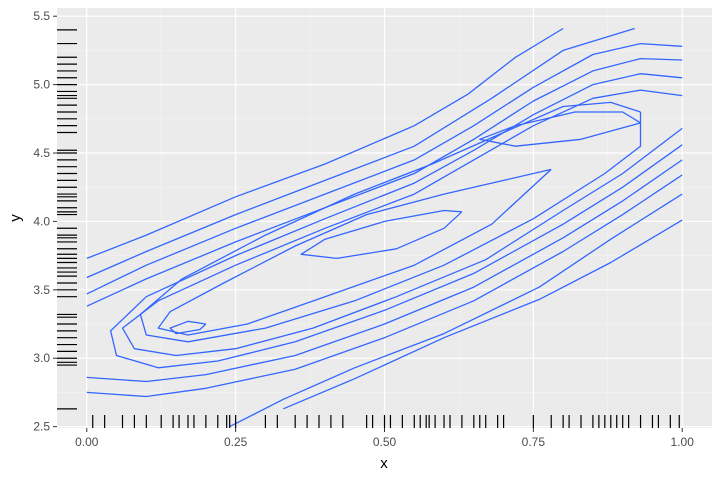  I want to click on y-tick-label: 5.5, so click(41, 16).